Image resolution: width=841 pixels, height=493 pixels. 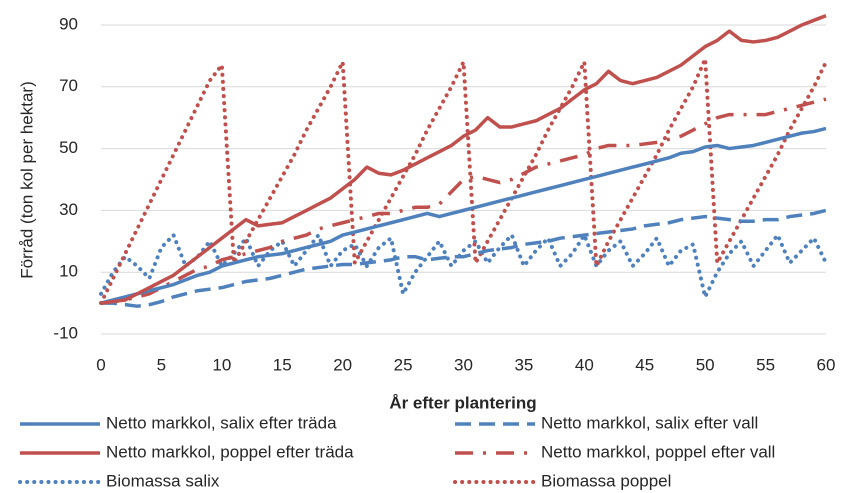 What do you see at coordinates (462, 402) in the screenshot?
I see `x-axis-label: År efter plantering` at bounding box center [462, 402].